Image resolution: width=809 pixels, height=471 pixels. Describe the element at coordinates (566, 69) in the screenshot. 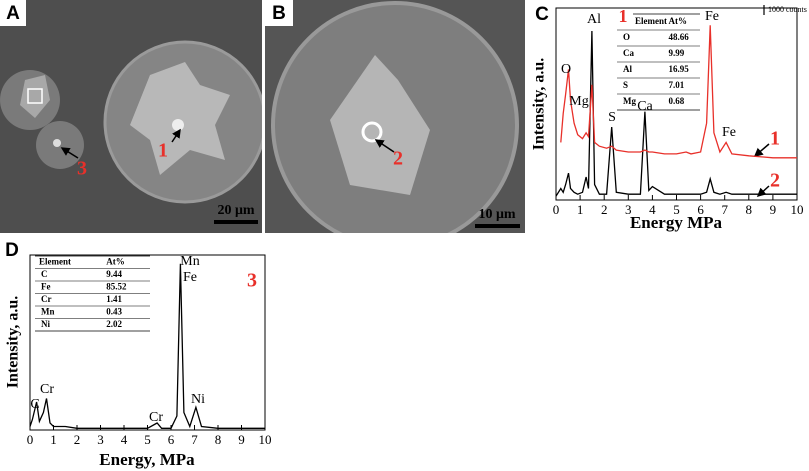

I see `peak-label: O` at that location.